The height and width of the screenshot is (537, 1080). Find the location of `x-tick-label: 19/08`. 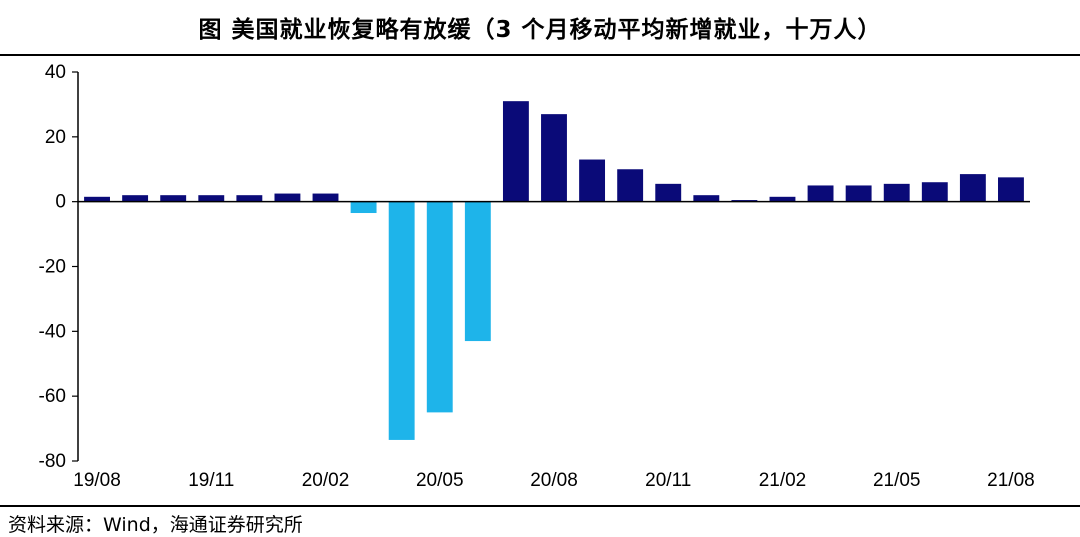

x-tick-label: 19/08 is located at coordinates (97, 480).